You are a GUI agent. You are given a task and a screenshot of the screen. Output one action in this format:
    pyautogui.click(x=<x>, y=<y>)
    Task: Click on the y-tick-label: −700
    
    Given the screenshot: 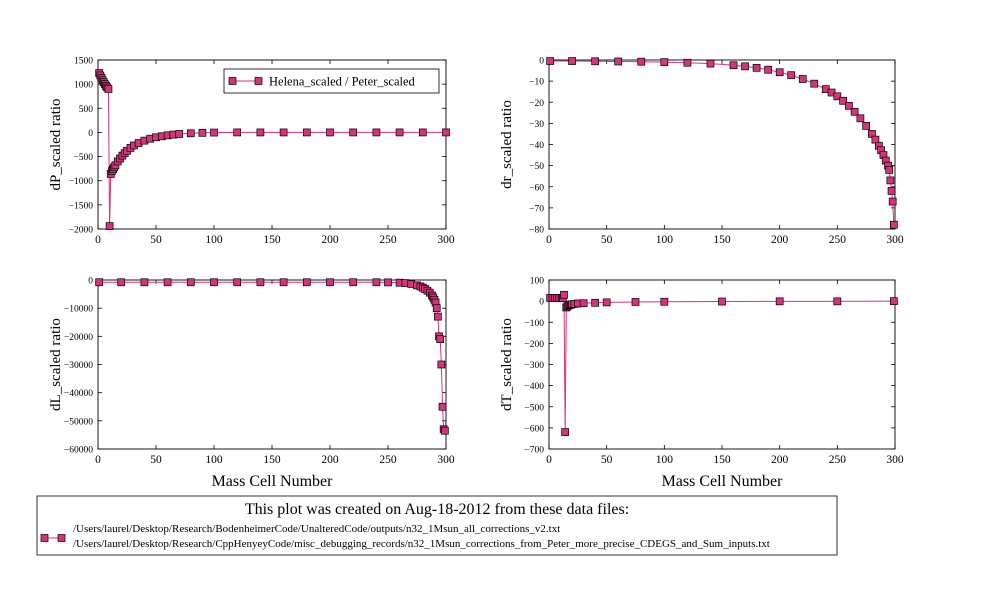 What is the action you would take?
    pyautogui.click(x=534, y=451)
    